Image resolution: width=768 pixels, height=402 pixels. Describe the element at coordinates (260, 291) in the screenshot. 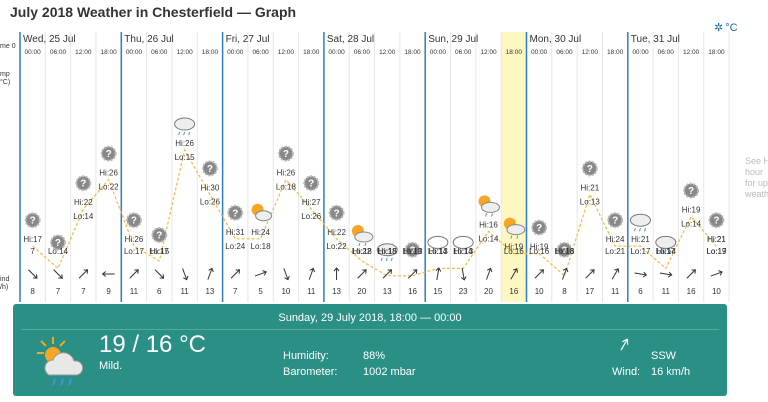

I see `wind-speed-label: 5` at that location.